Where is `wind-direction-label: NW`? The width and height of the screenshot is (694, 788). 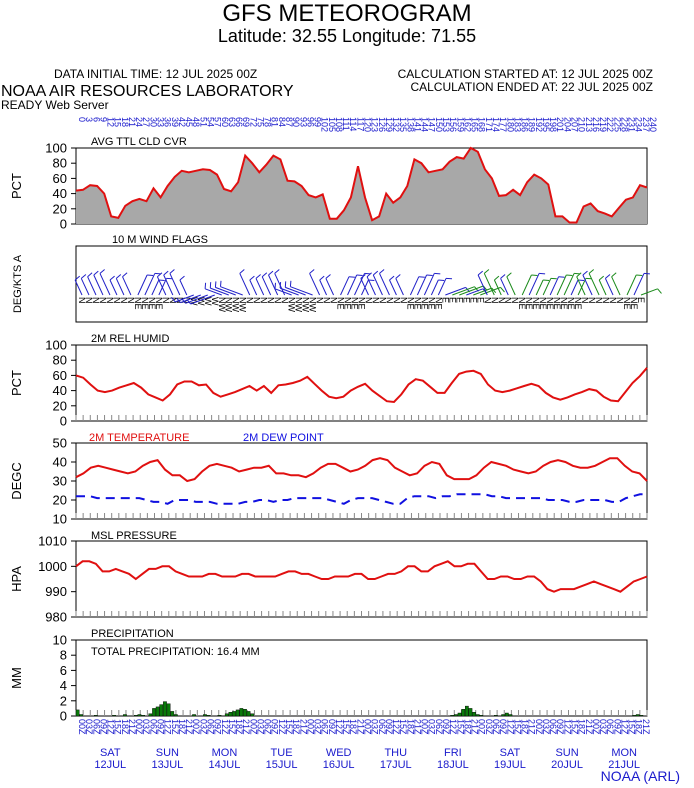
wind-direction-label: NW is located at coordinates (299, 304).